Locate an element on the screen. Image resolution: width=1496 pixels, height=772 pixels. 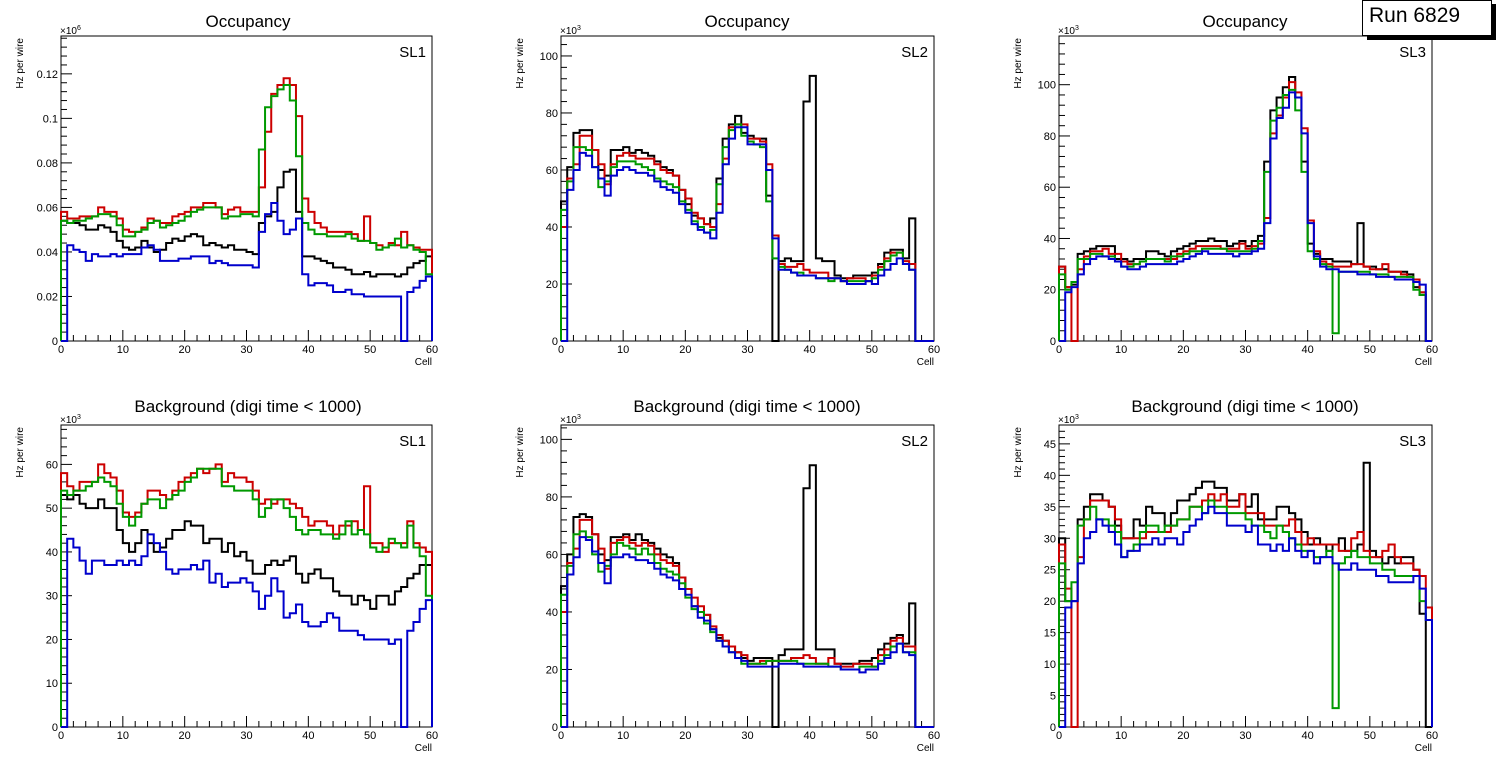
y-tick-label: 0.08 is located at coordinates (47, 164).